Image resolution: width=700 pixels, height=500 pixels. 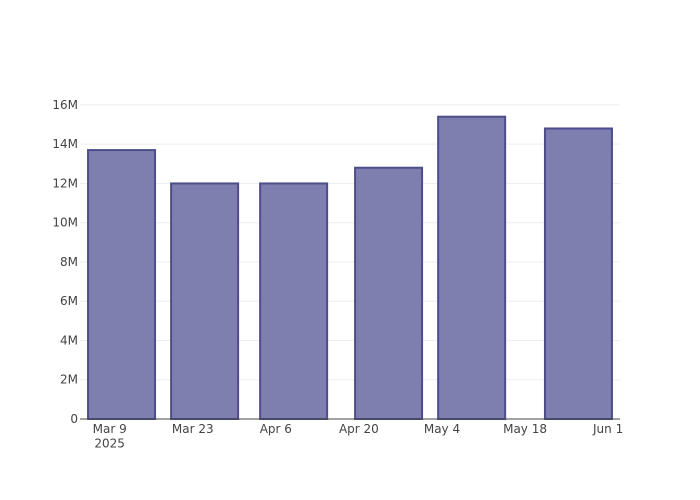 I want to click on x-tick-label: Mar 9 2025, so click(x=110, y=436).